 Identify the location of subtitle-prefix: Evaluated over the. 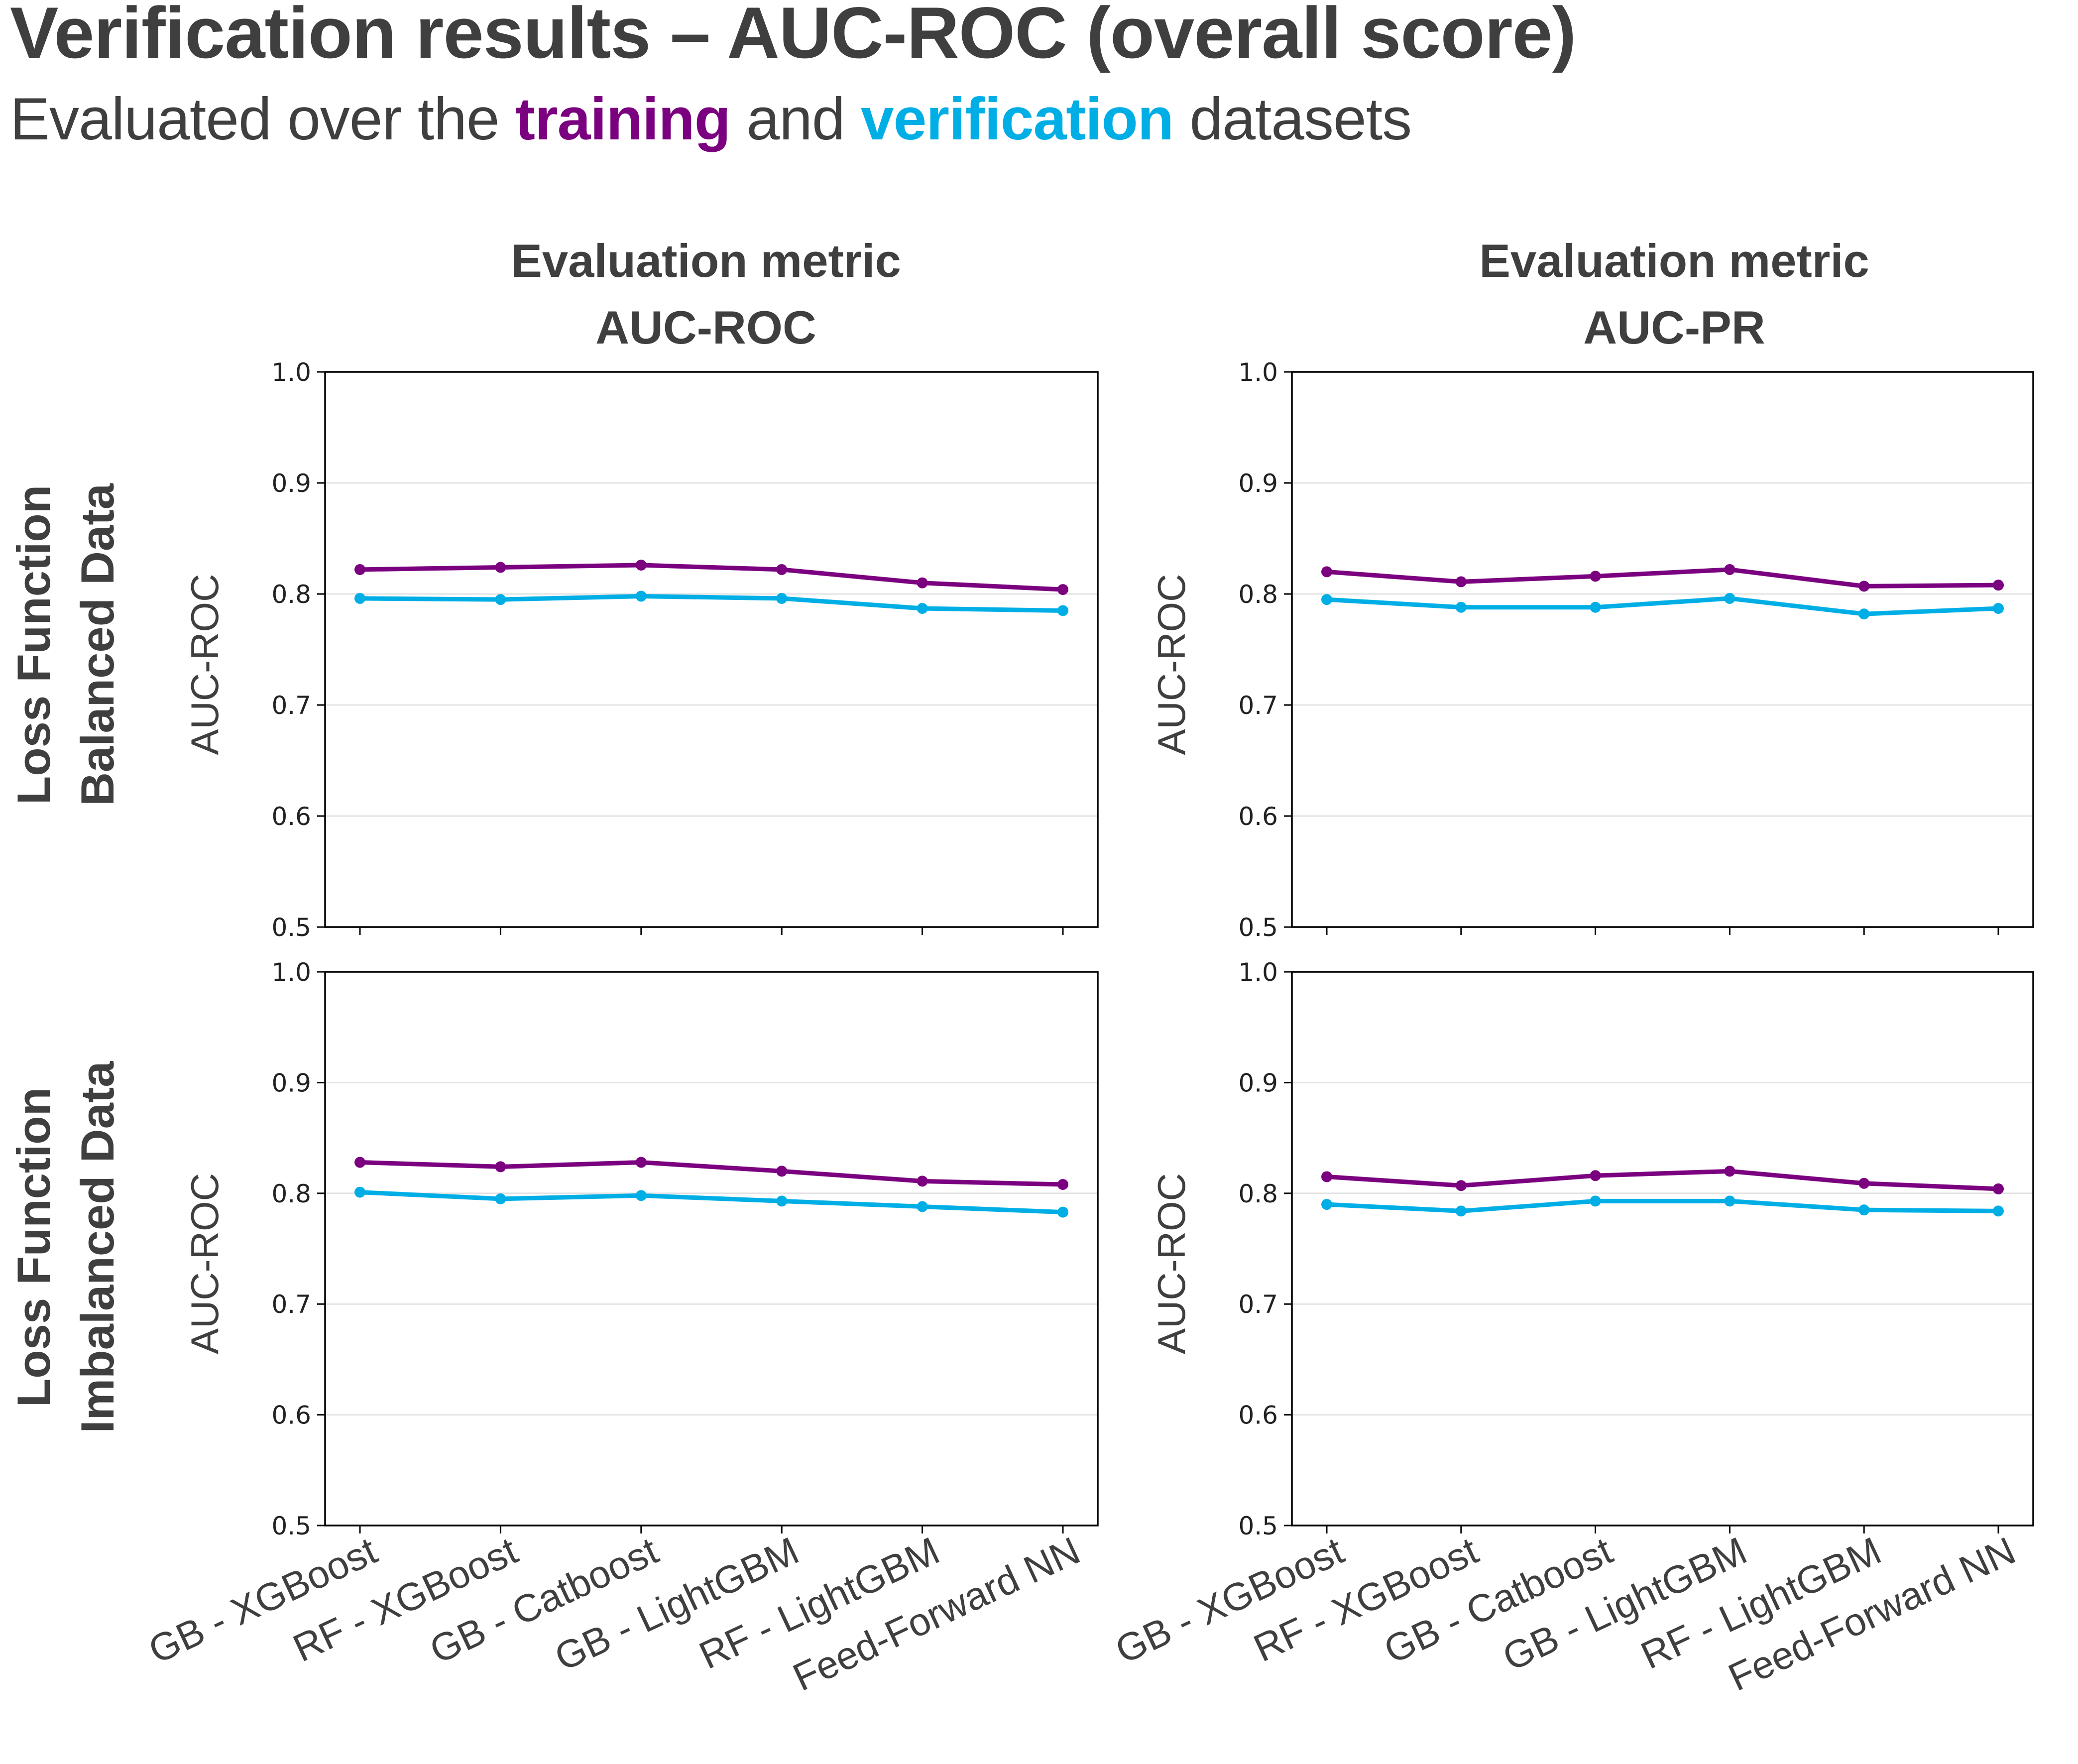
(263, 119).